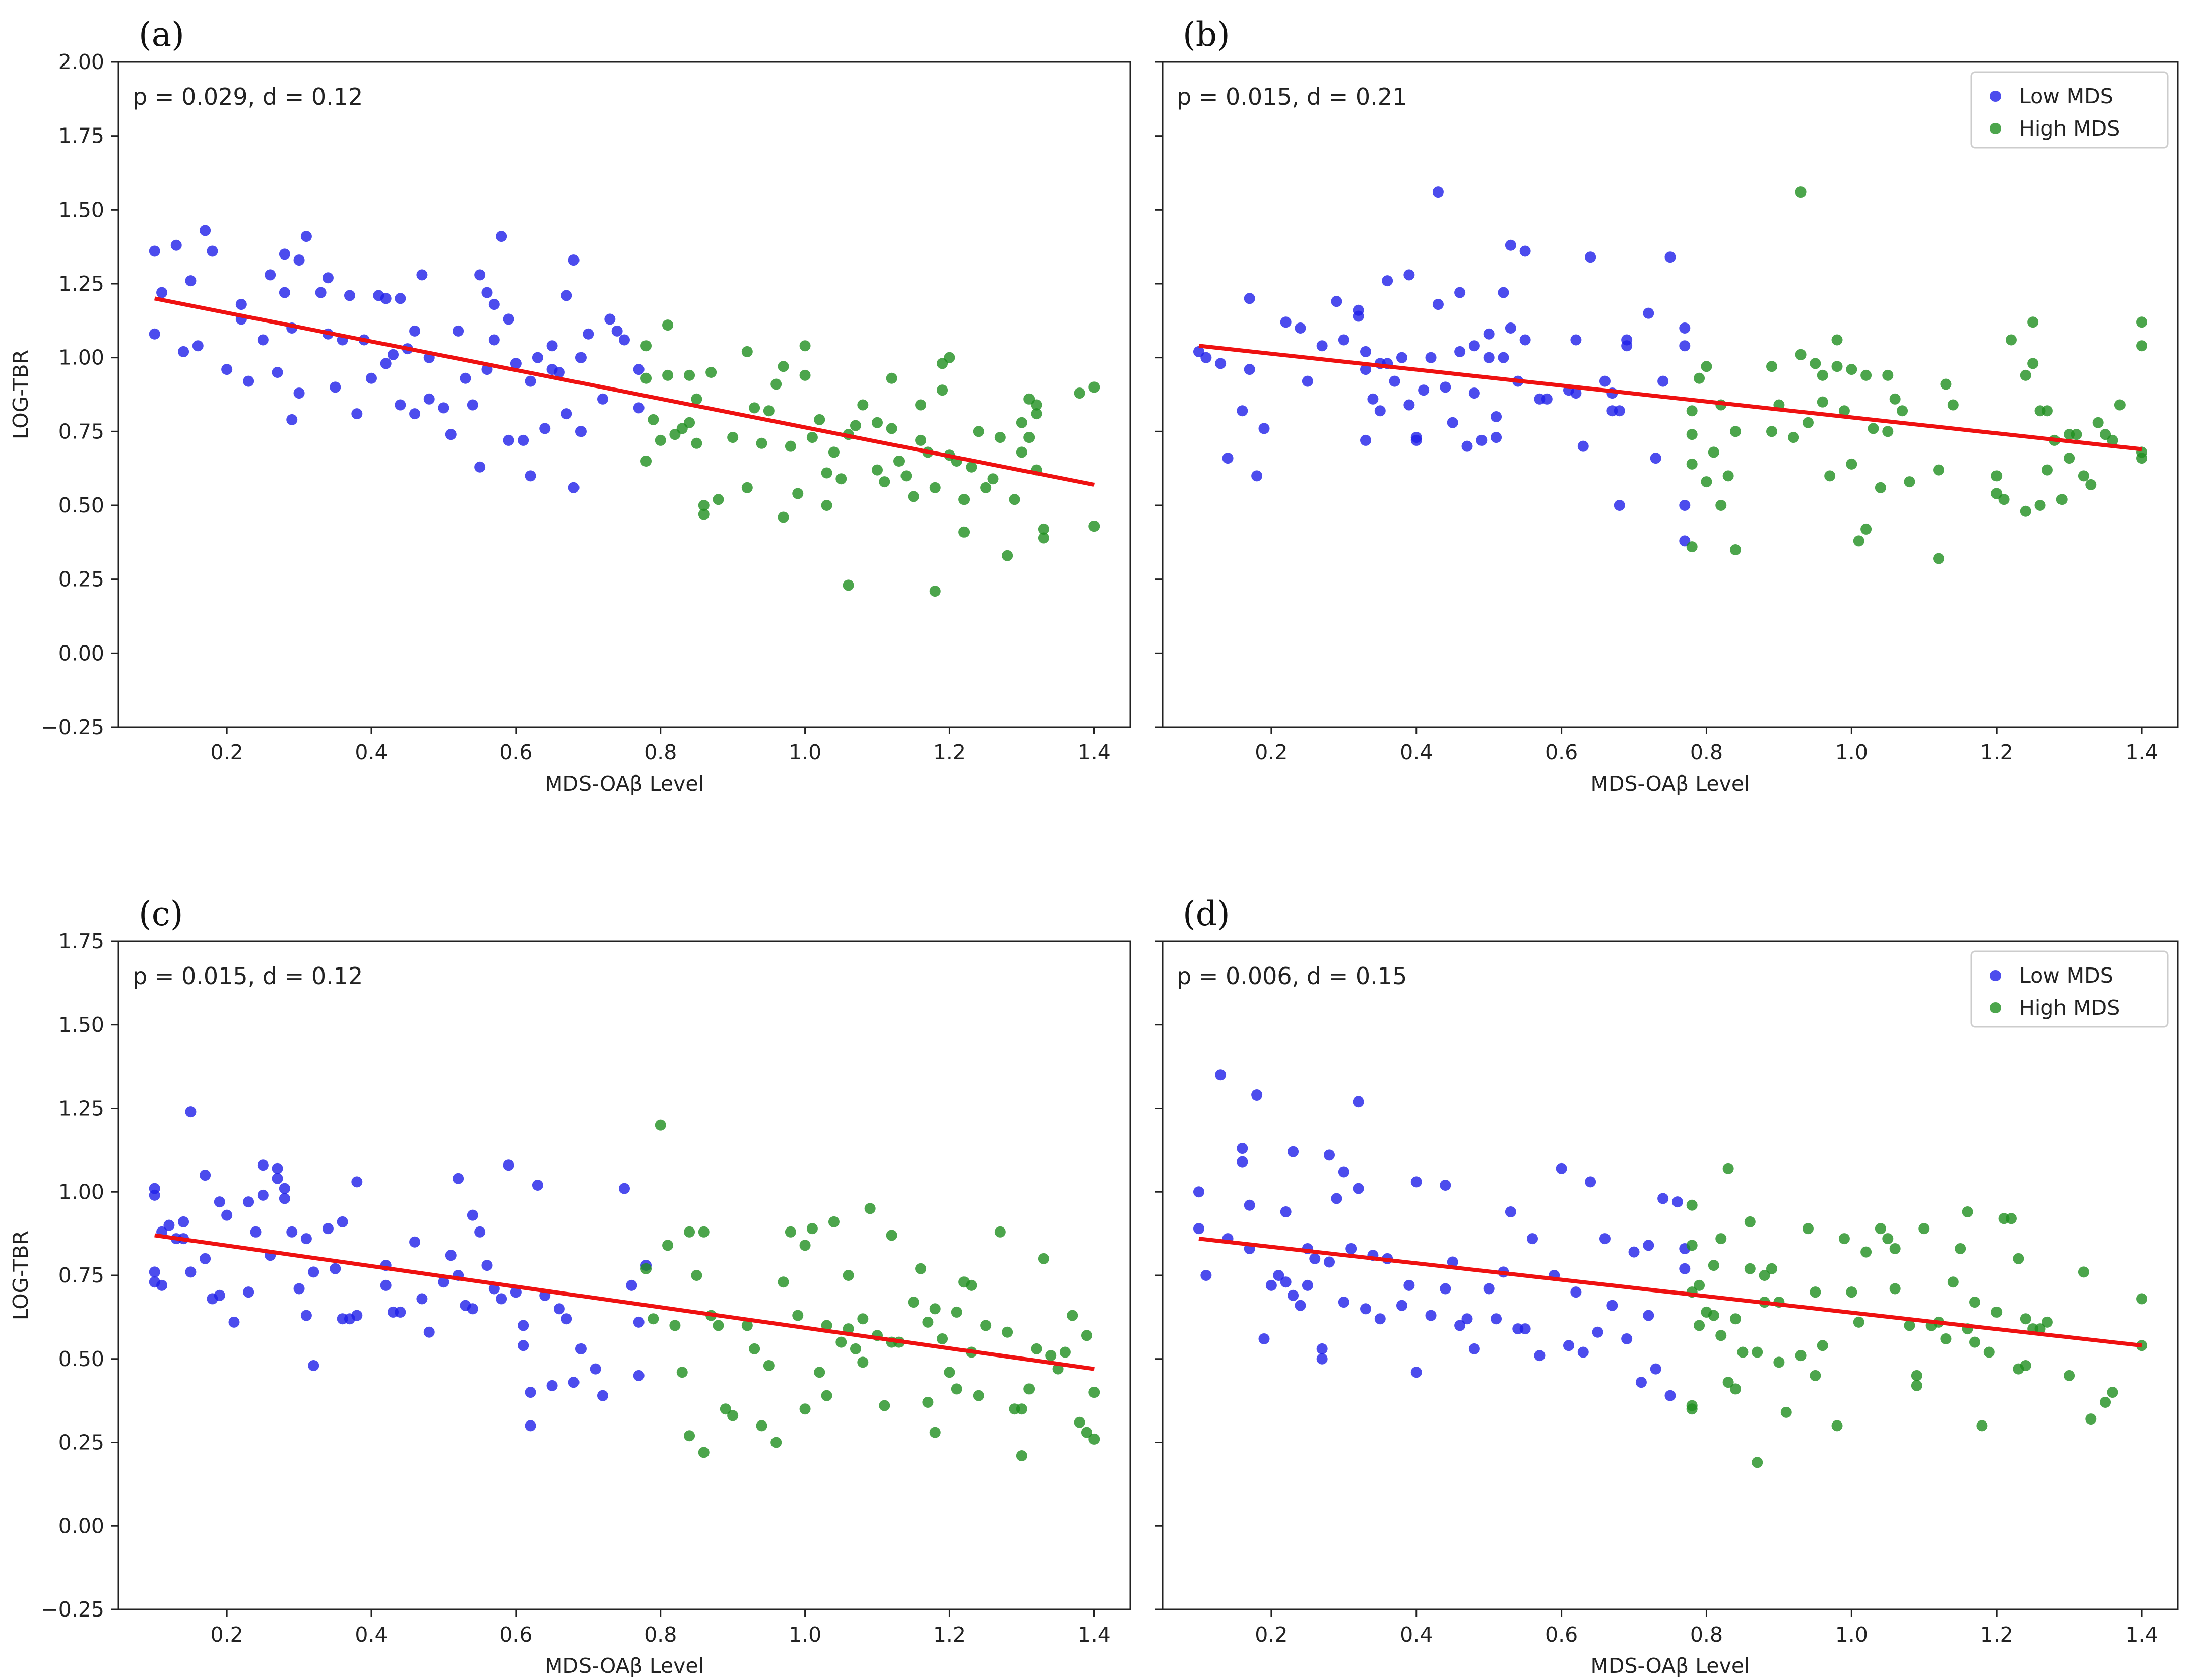  I want to click on series-high-mds, so click(870, 458).